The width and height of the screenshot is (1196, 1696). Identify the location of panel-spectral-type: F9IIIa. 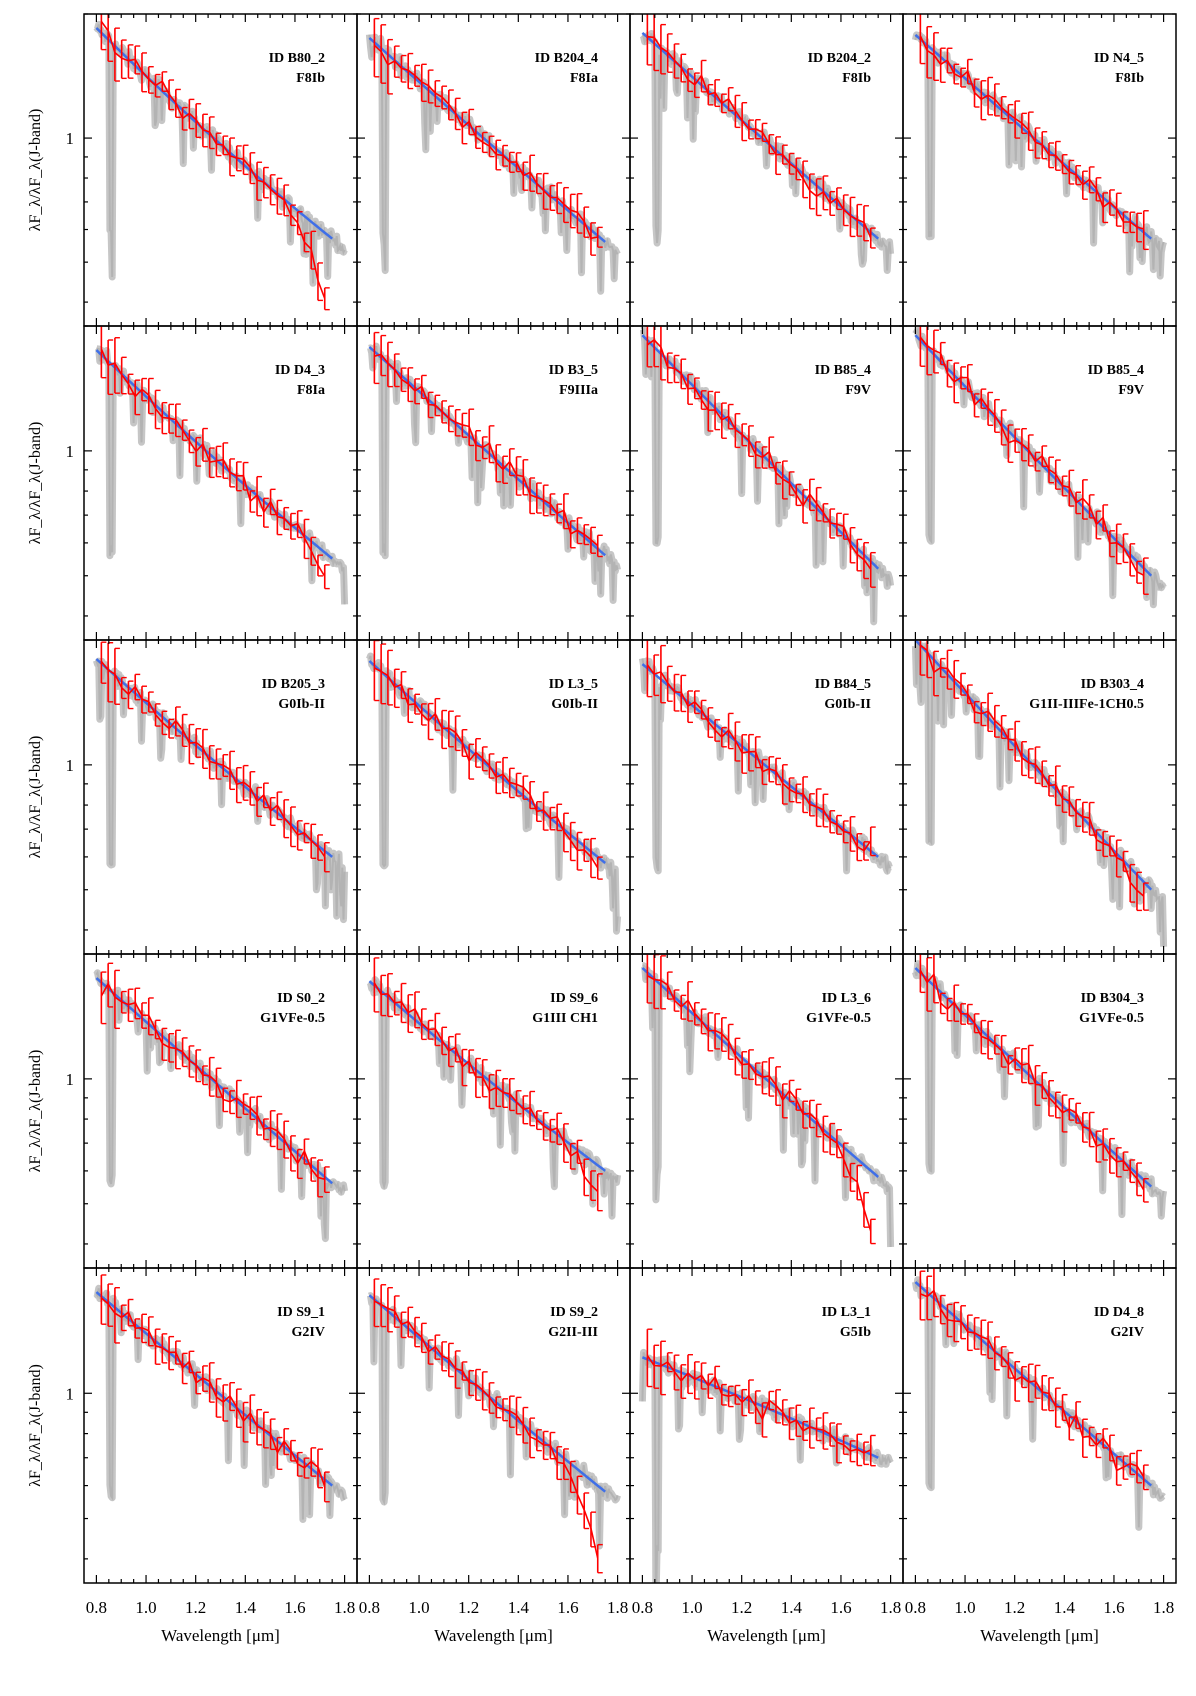
(578, 390).